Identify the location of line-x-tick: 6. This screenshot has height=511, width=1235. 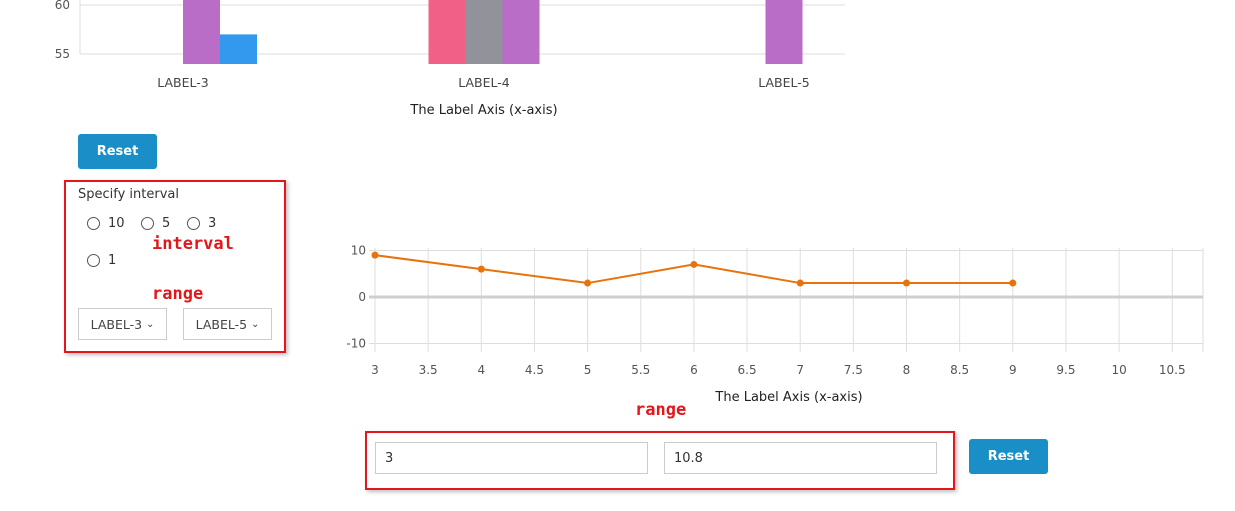
(694, 370).